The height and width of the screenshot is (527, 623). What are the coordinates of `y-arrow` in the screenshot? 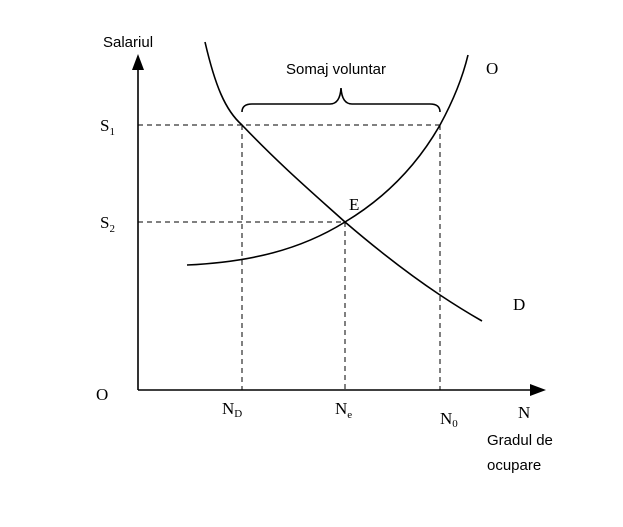 It's located at (138, 62).